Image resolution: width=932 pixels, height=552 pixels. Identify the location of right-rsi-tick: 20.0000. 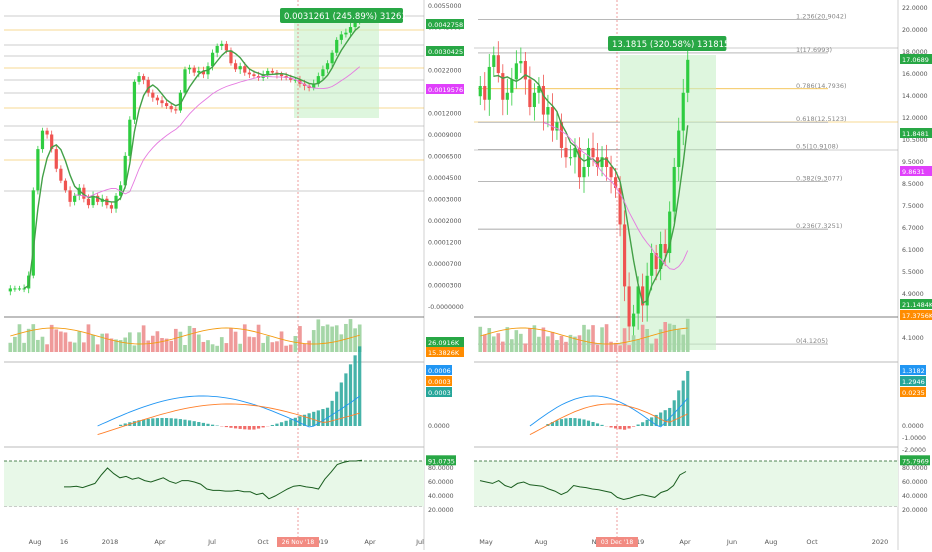
(915, 510).